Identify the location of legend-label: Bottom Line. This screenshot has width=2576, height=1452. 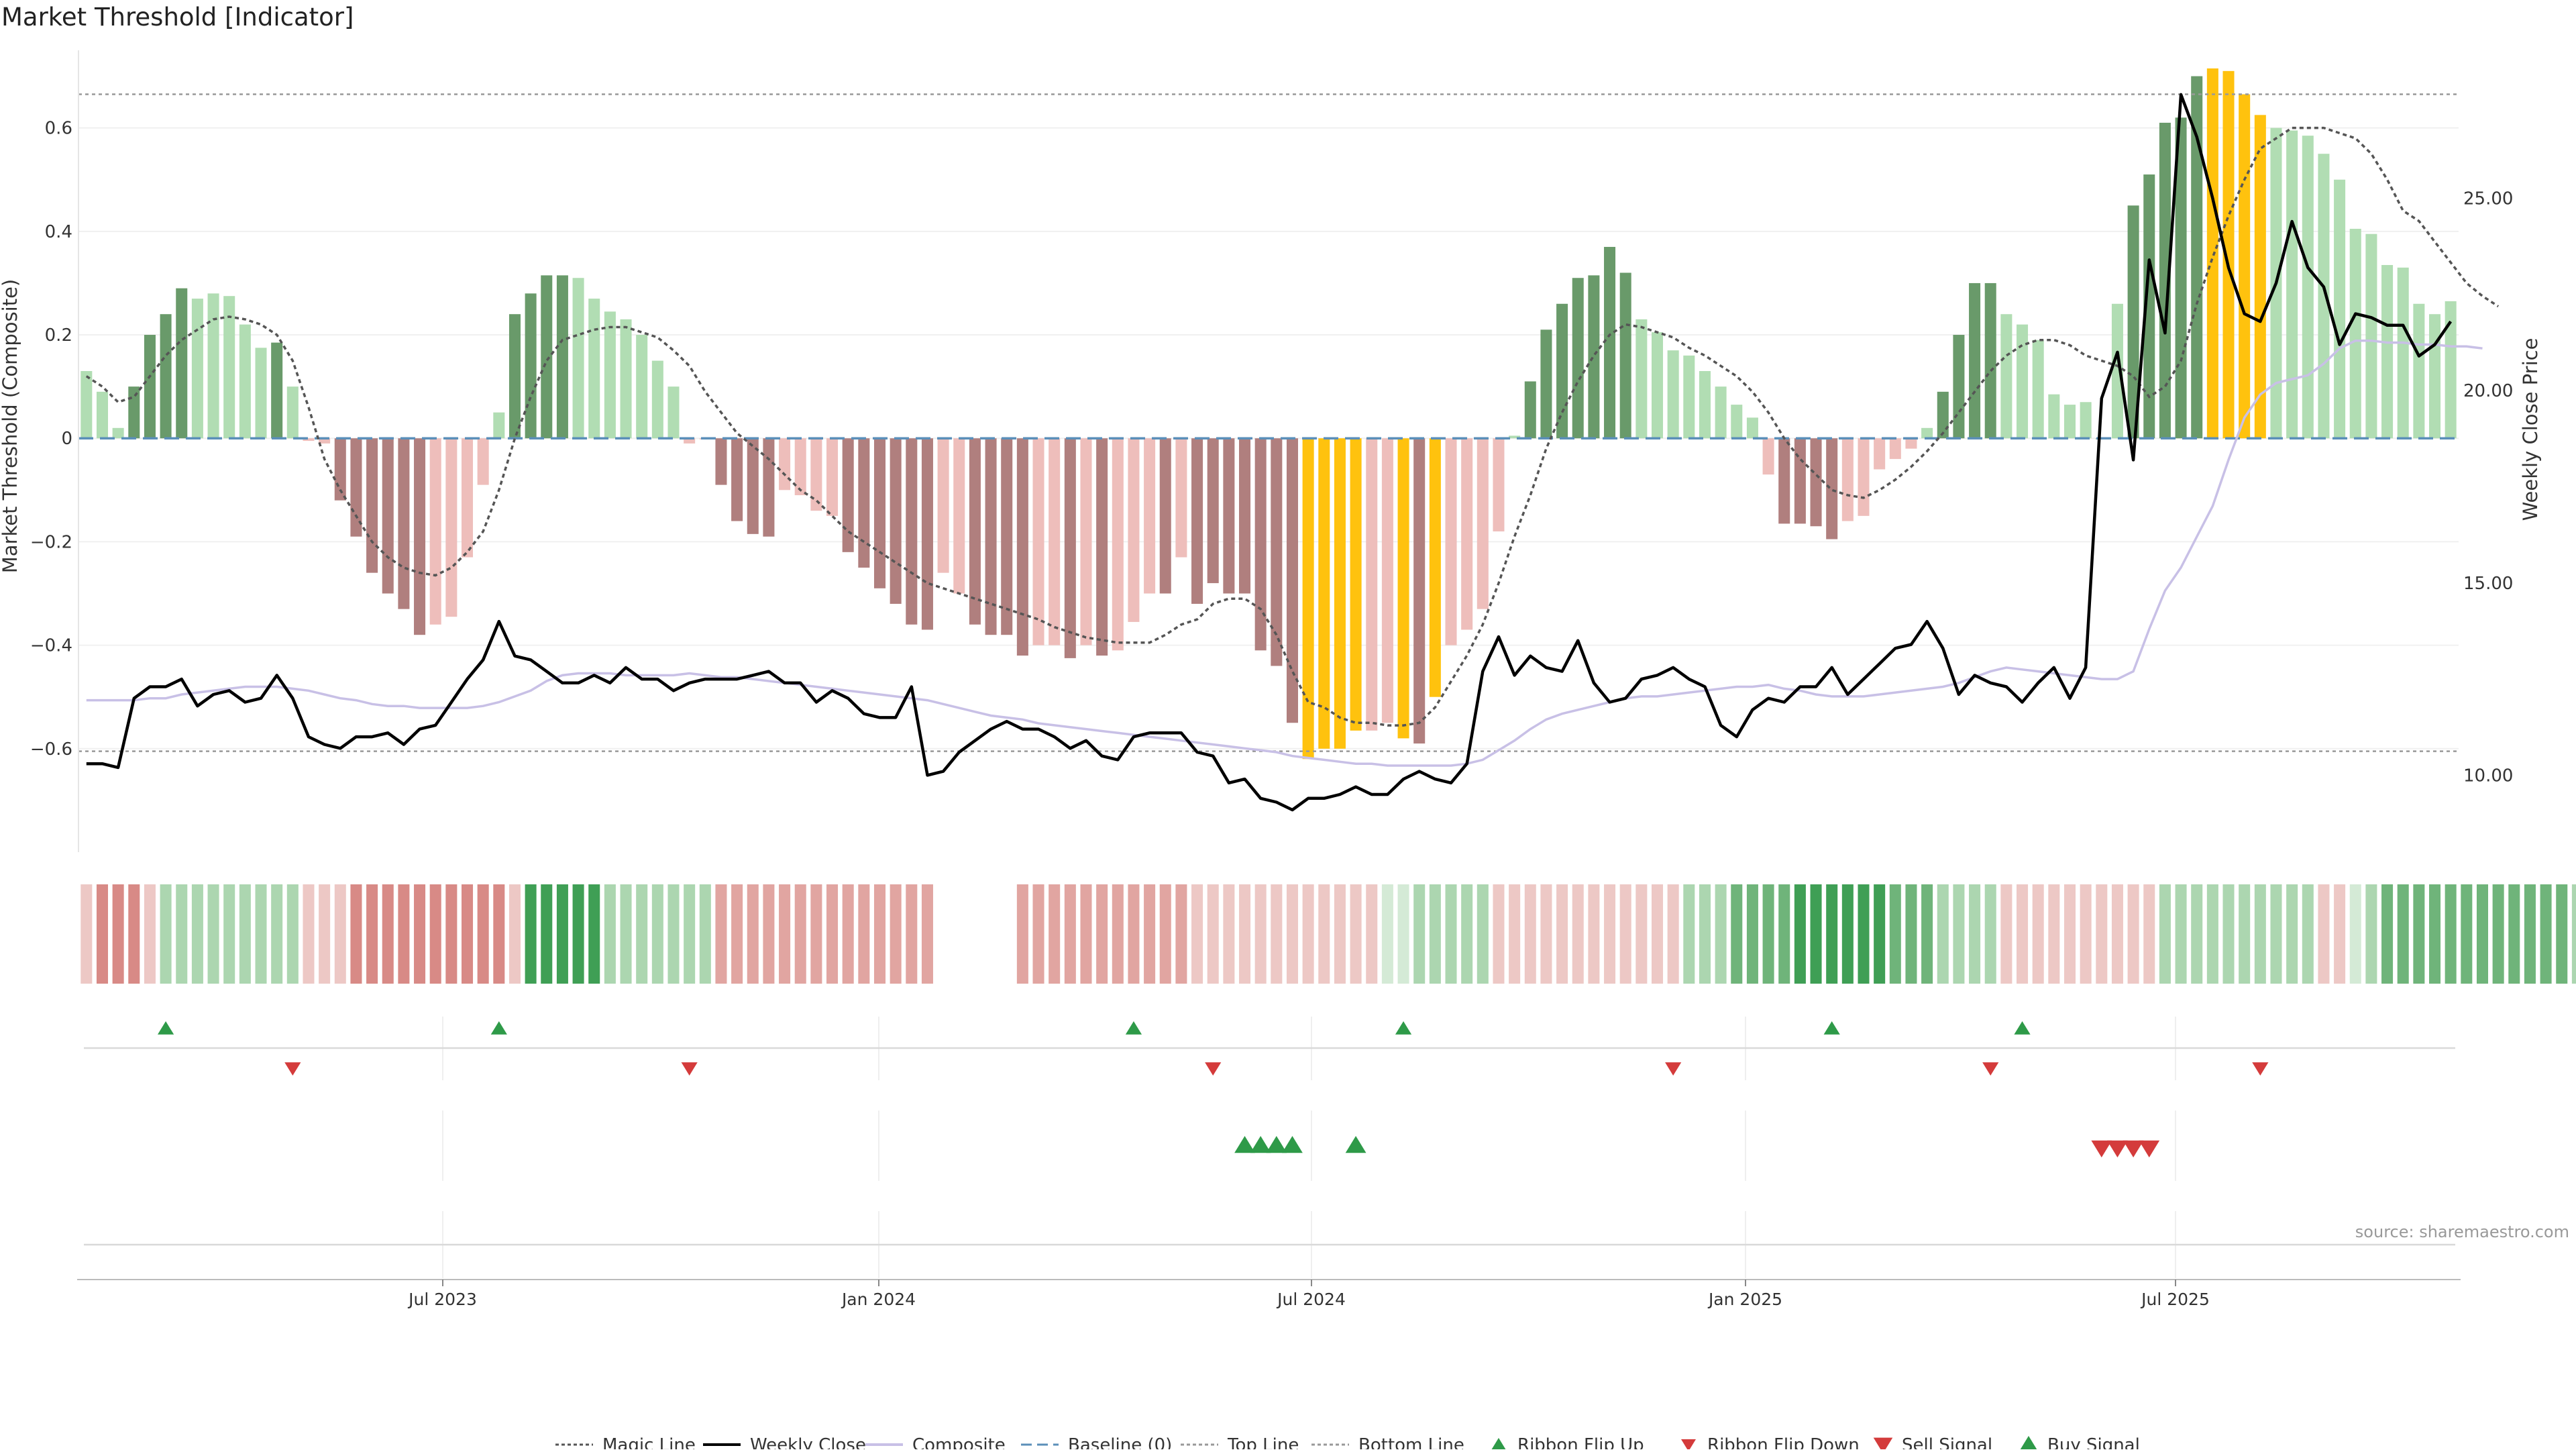
(1411, 1442).